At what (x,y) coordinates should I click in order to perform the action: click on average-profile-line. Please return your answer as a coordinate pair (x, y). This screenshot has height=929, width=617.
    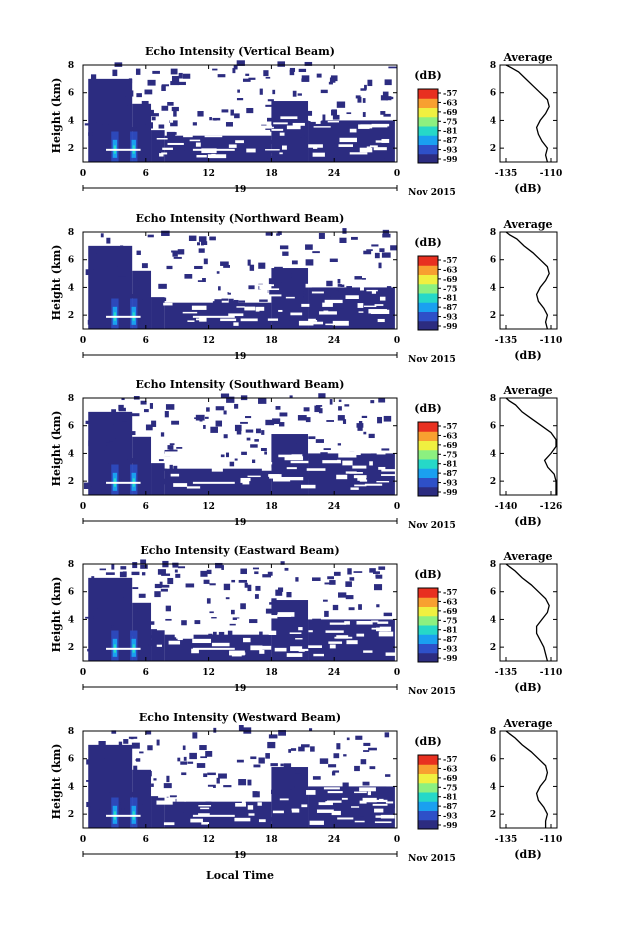
    Looking at the image, I should click on (527, 280).